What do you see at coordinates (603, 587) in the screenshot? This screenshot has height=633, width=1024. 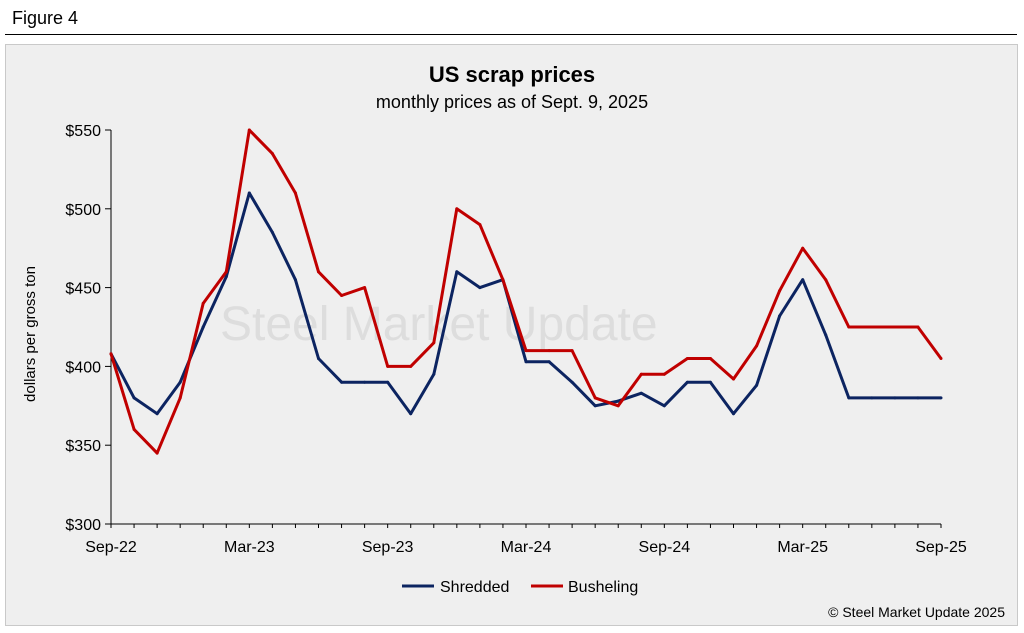 I see `legend-label-busheling: Busheling` at bounding box center [603, 587].